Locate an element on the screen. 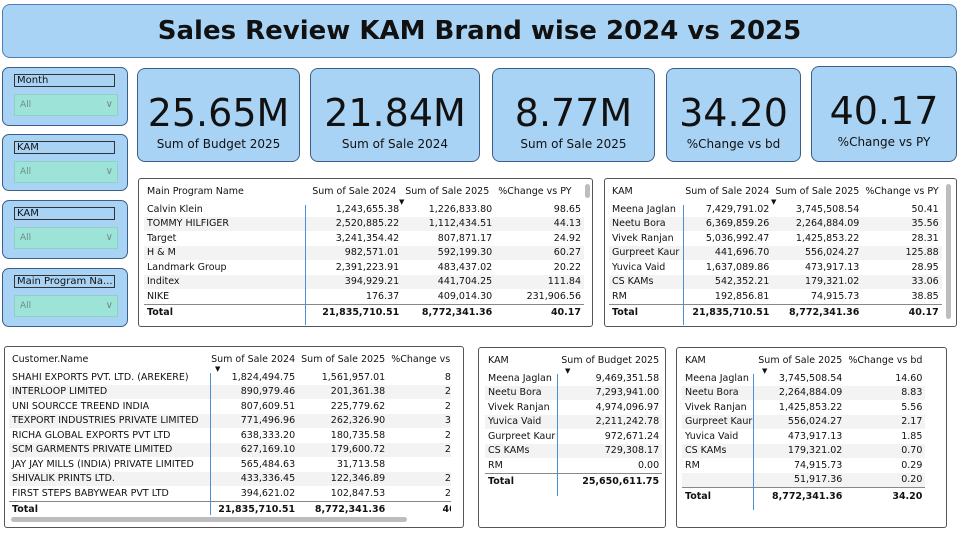  table-row: Vivek Ranjan 1,425,853.22 5.56 is located at coordinates (803, 407).